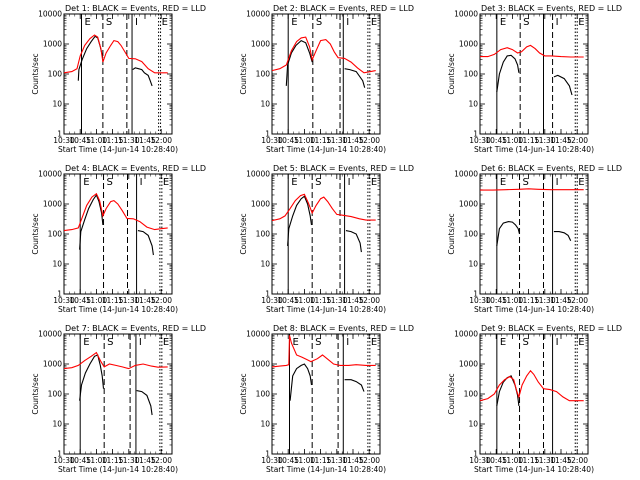  What do you see at coordinates (343, 8) in the screenshot?
I see `panel-title: Det 2: BLACK = Events, RED = LLD` at bounding box center [343, 8].